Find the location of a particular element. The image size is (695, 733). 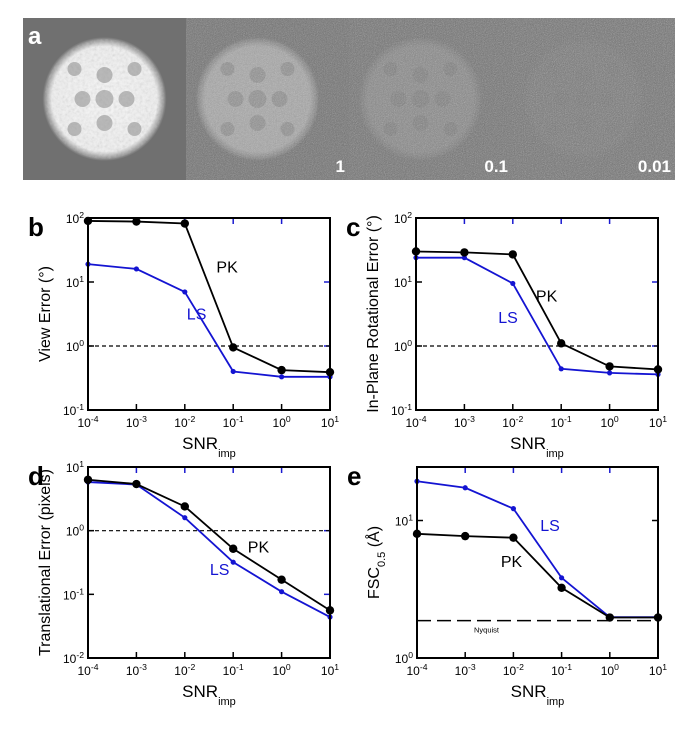

x-label-sub: imp is located at coordinates (556, 702).